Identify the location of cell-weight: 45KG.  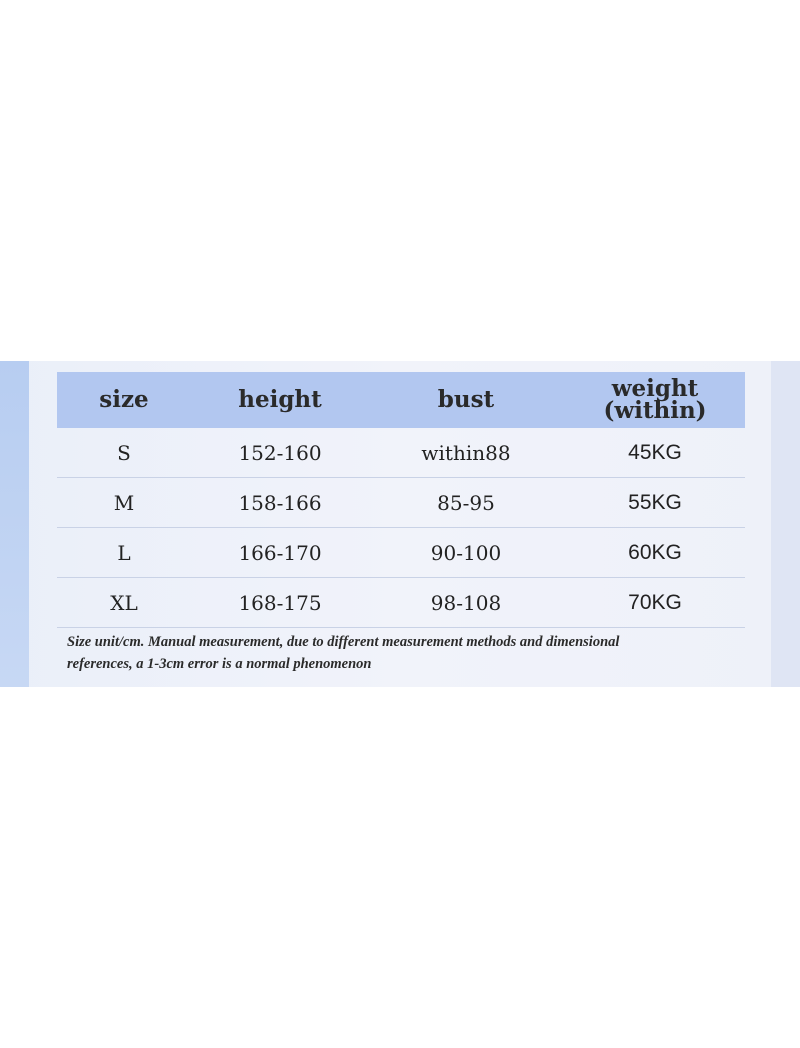
(655, 452).